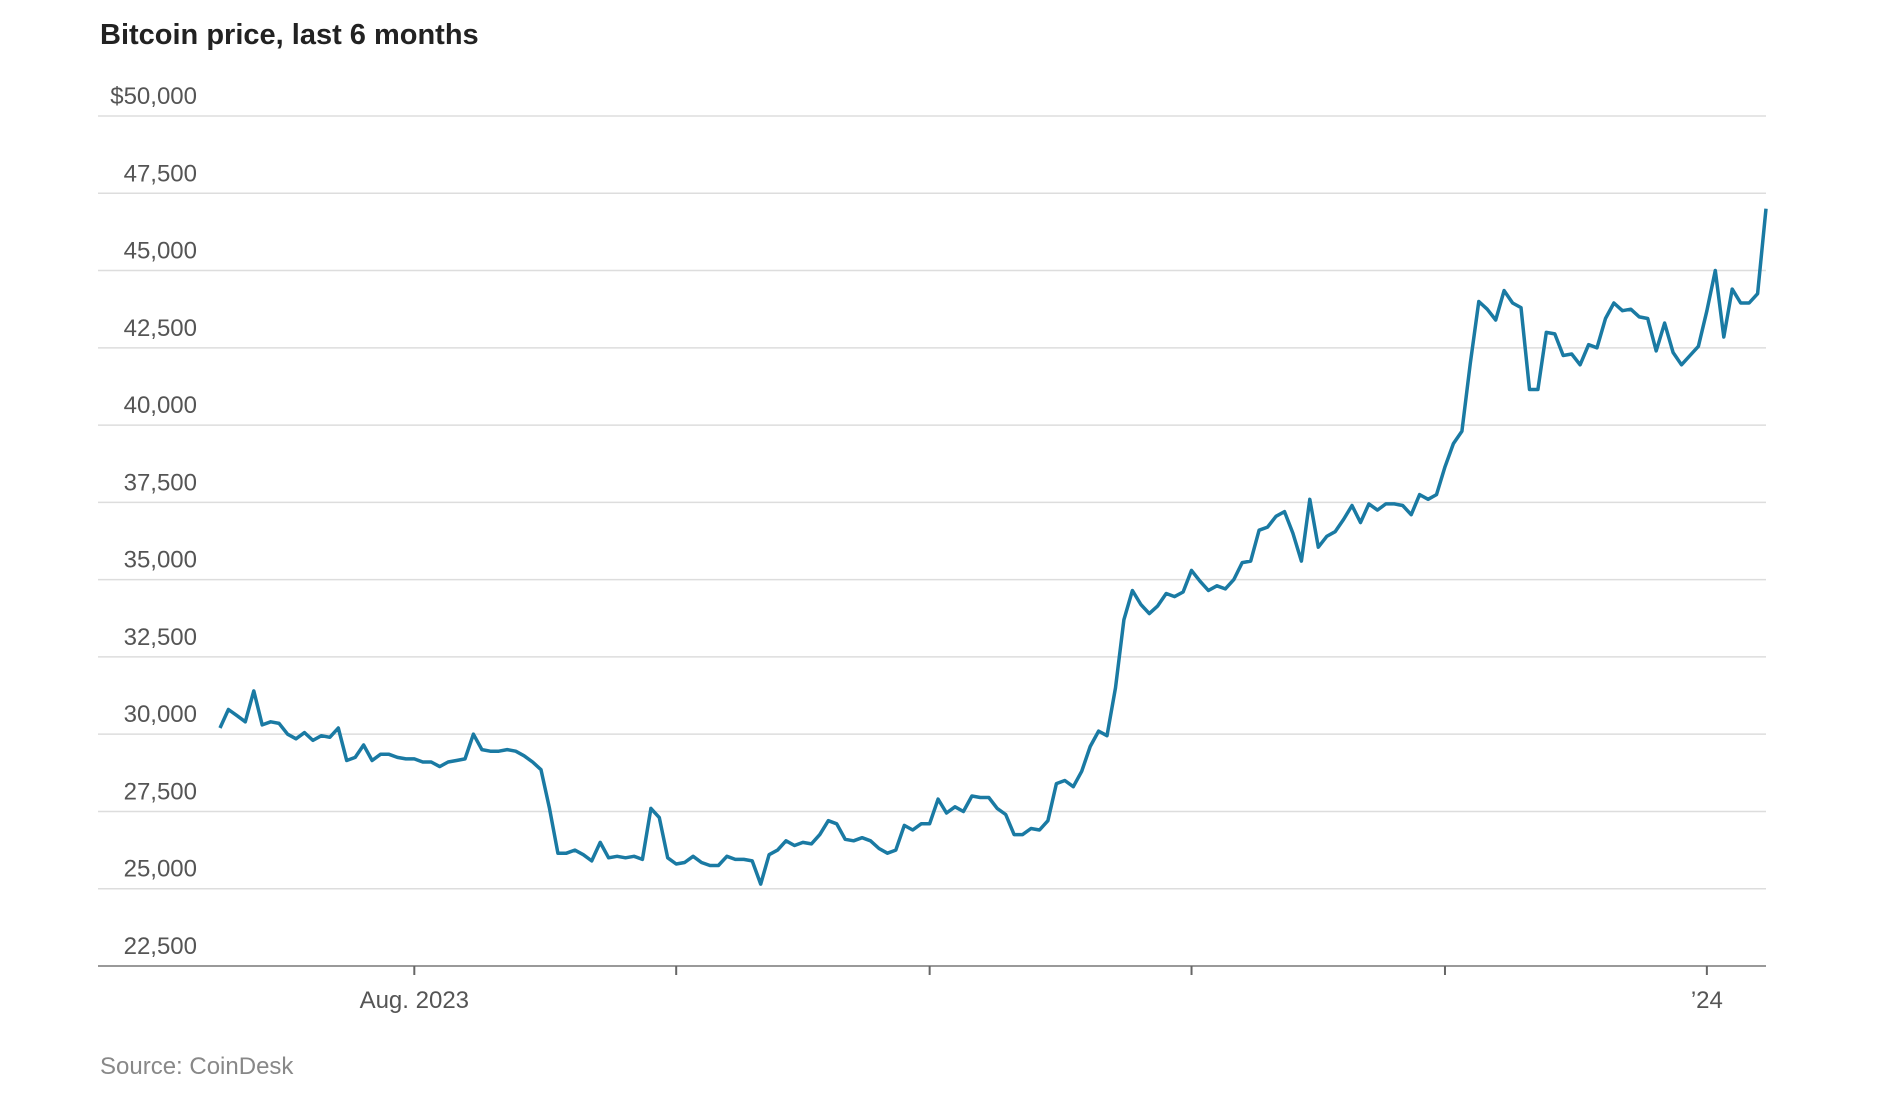 The image size is (1902, 1107). What do you see at coordinates (197, 1066) in the screenshot?
I see `source-note: Source: CoinDesk` at bounding box center [197, 1066].